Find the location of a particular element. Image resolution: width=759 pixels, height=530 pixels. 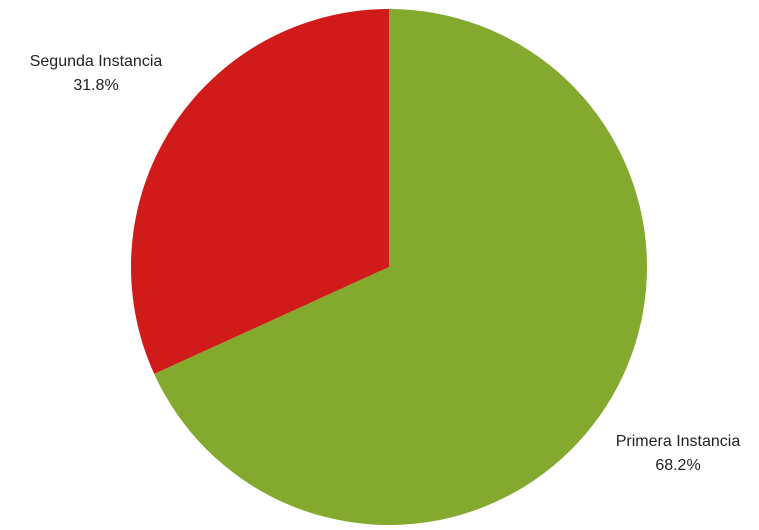

slice-name-segunda-instancia: Segunda Instancia is located at coordinates (96, 61).